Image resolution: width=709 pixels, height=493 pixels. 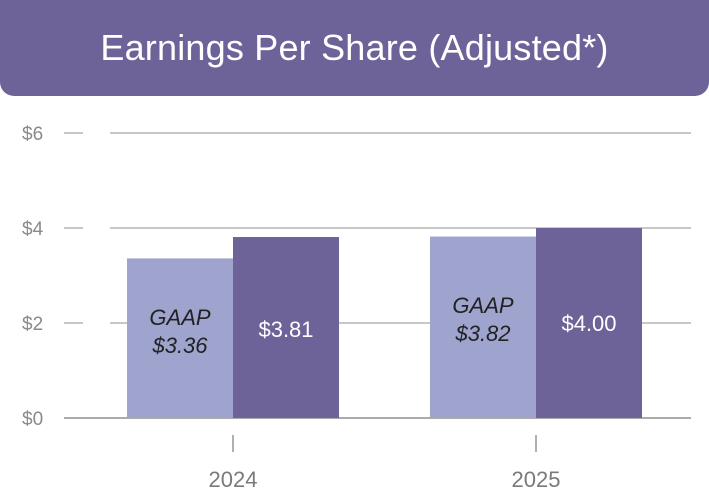 I want to click on y-tick-label: $4, so click(x=33, y=229).